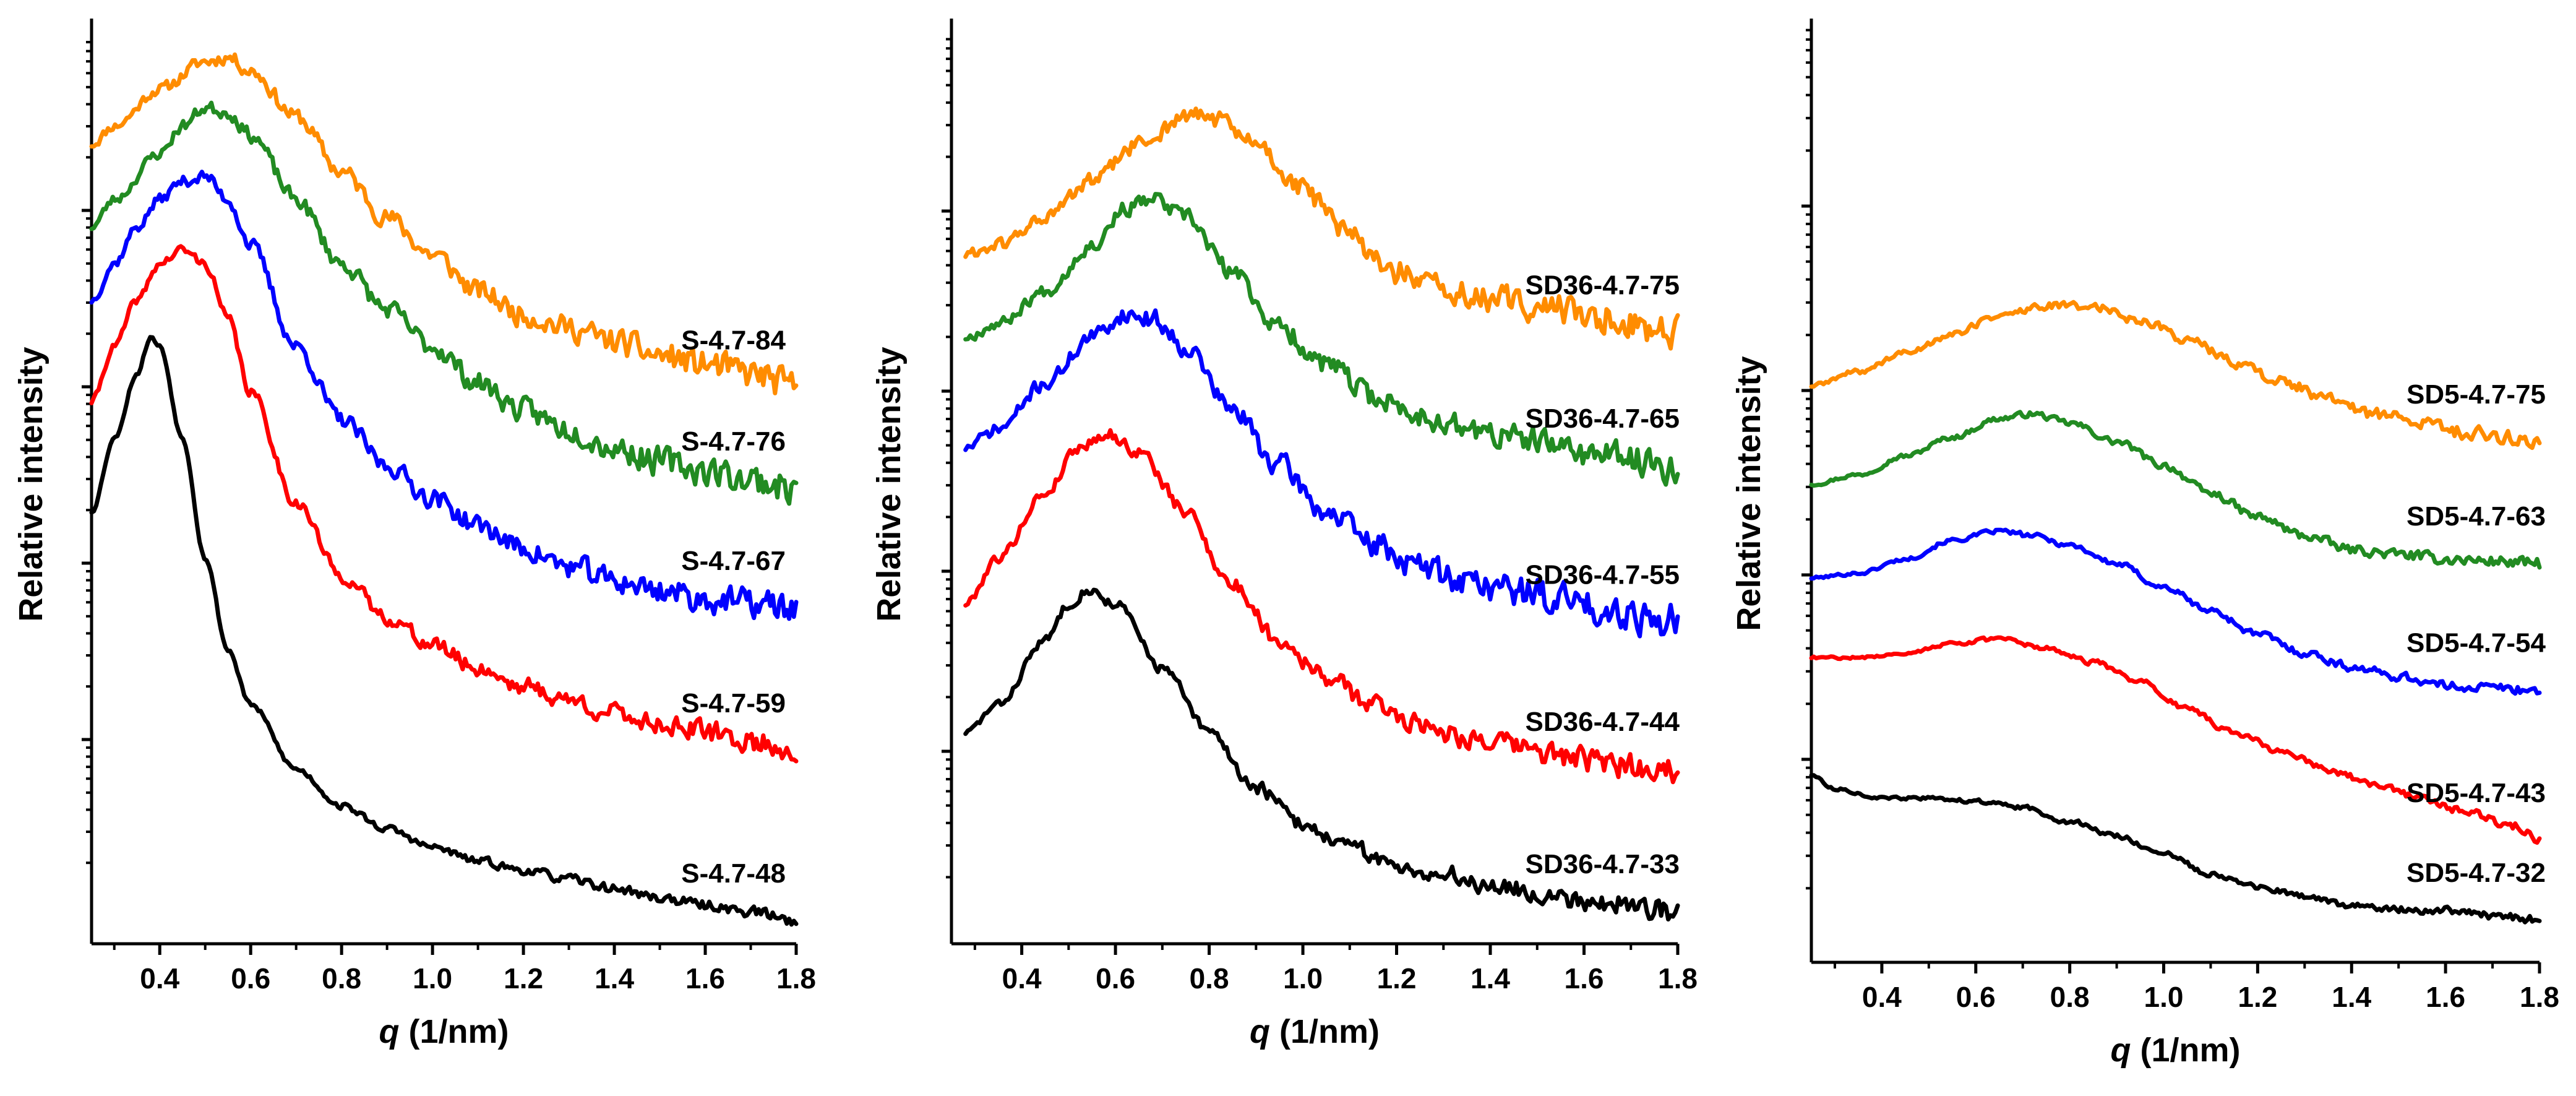 Image resolution: width=2576 pixels, height=1096 pixels. Describe the element at coordinates (2476, 793) in the screenshot. I see `series-label: SD5-4.7-43` at that location.